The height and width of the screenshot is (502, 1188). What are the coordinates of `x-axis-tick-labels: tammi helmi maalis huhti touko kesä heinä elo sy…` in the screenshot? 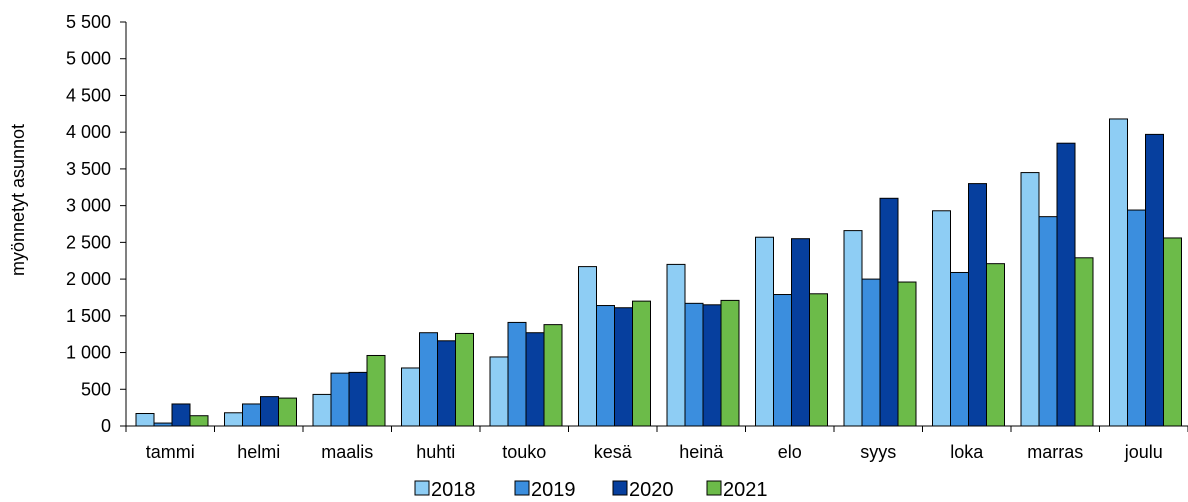 It's located at (654, 452).